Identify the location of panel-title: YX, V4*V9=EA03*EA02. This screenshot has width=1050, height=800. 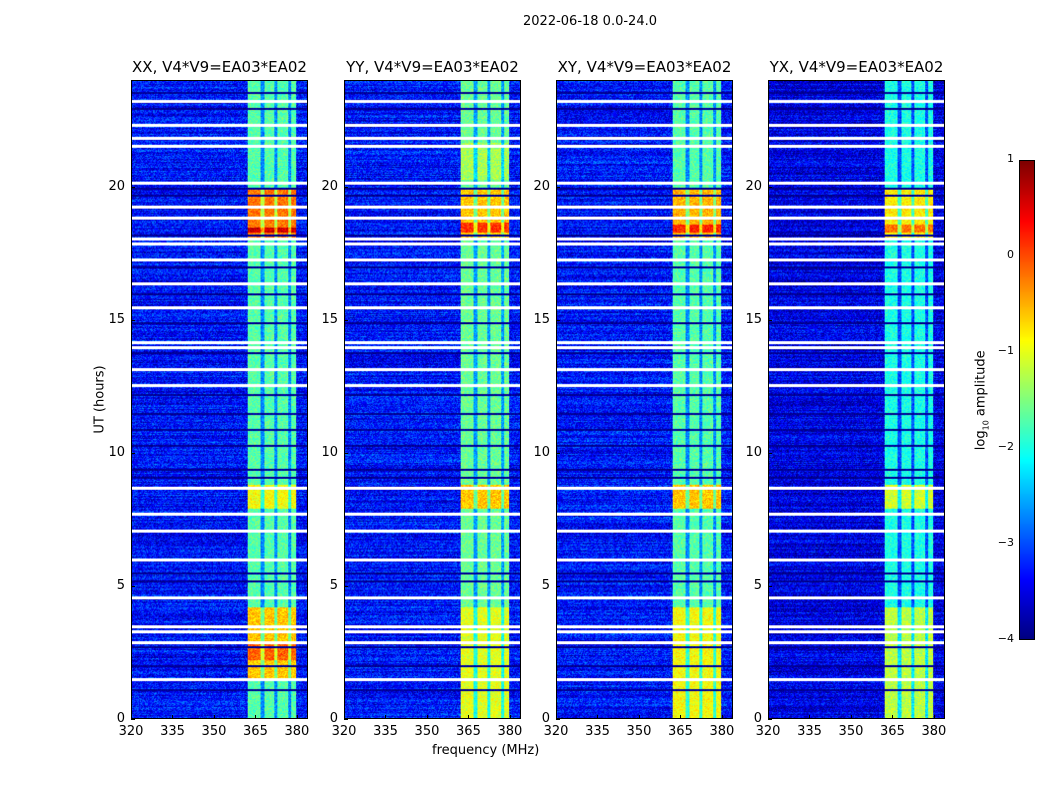
(856, 67).